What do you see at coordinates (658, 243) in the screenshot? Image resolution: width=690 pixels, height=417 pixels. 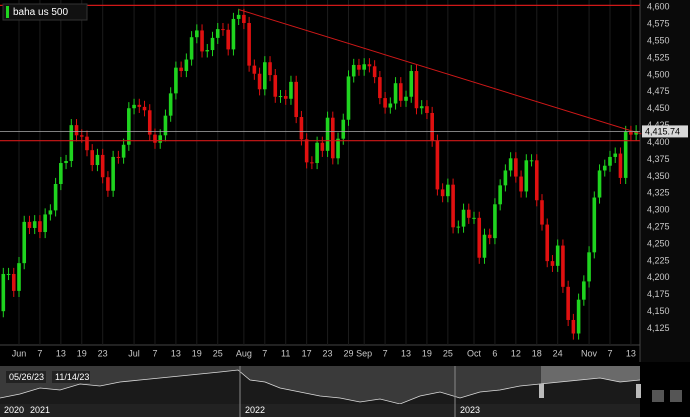 I see `y-tick-label: 4,250` at bounding box center [658, 243].